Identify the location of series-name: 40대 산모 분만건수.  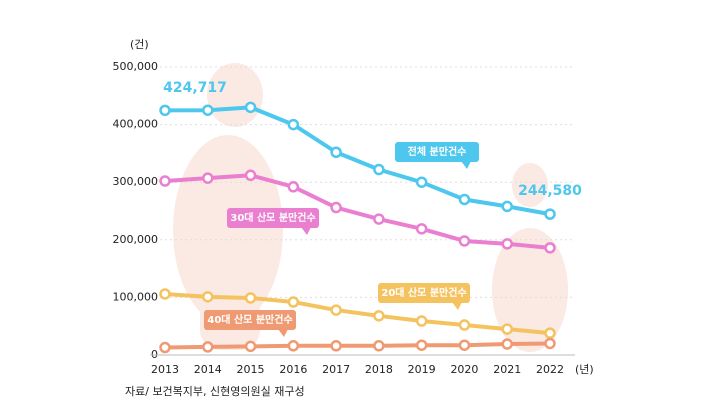
(249, 319).